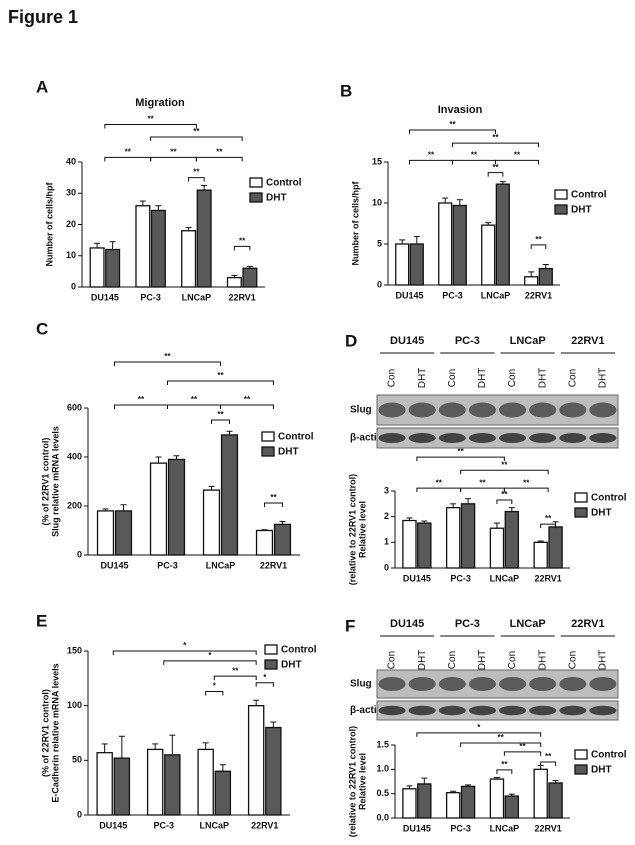 This screenshot has height=845, width=635. What do you see at coordinates (352, 529) in the screenshot?
I see `y-axis-label: (relative to 22RV1 control)` at bounding box center [352, 529].